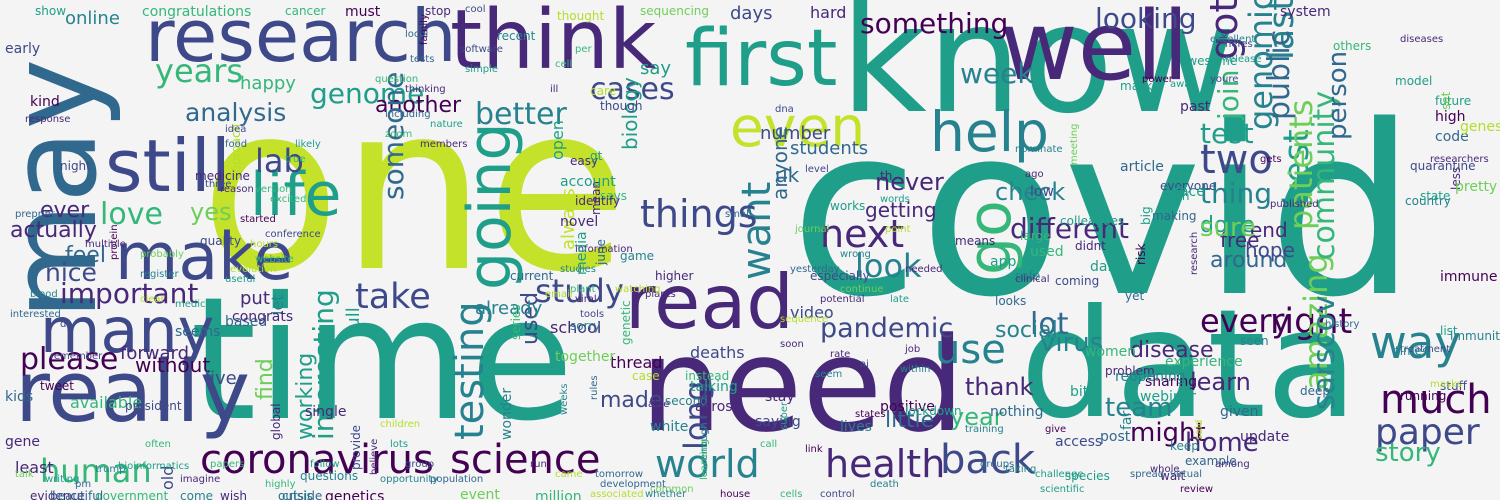 This screenshot has height=500, width=1500. What do you see at coordinates (236, 129) in the screenshot?
I see `word-idea: idea` at bounding box center [236, 129].